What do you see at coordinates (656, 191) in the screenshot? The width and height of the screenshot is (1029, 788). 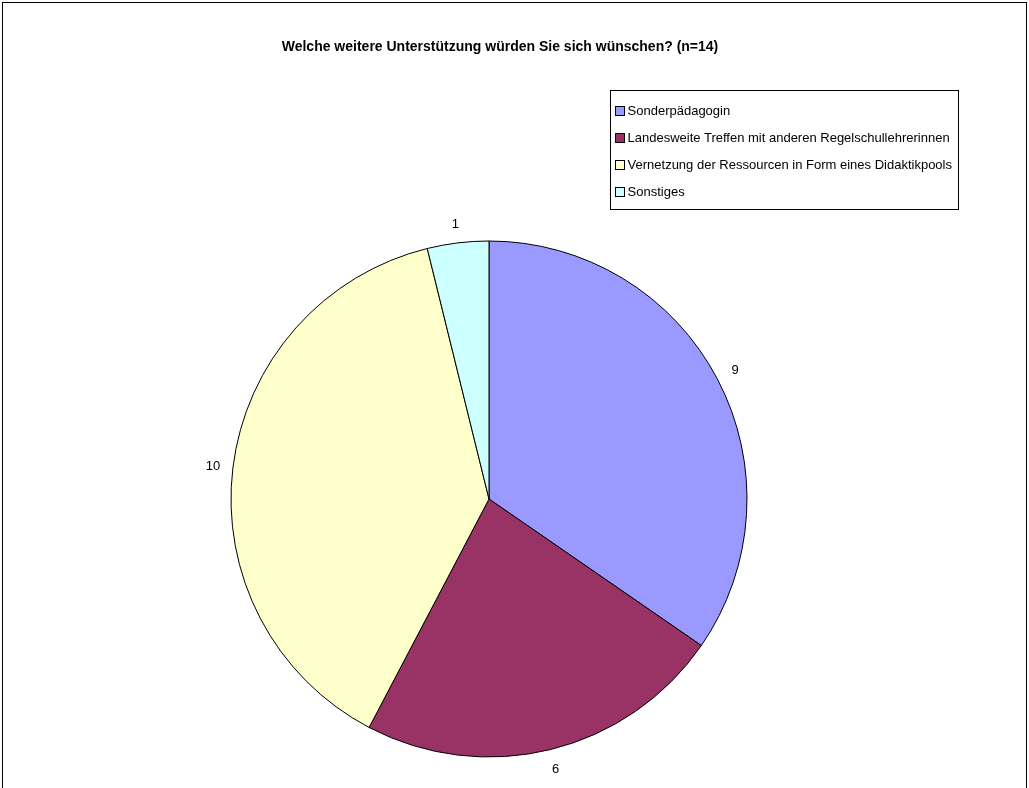 I see `legend-label: Sonstiges` at bounding box center [656, 191].